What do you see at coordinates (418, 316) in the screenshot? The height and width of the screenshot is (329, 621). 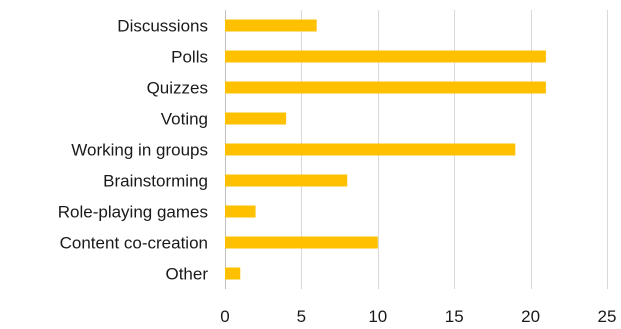 I see `x-tick-labels: 0 5 10 15 20 25` at bounding box center [418, 316].